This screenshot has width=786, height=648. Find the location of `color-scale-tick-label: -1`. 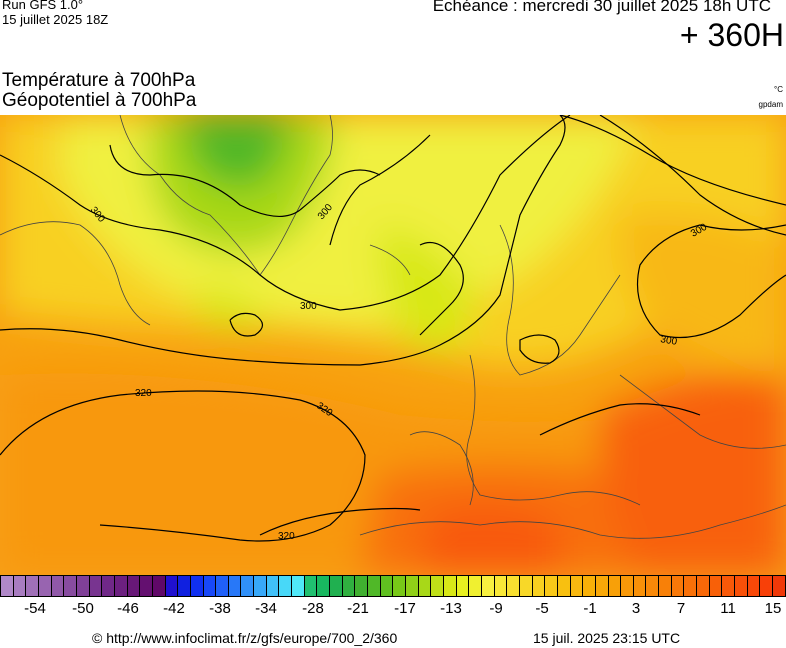

color-scale-tick-label: -1 is located at coordinates (590, 608).